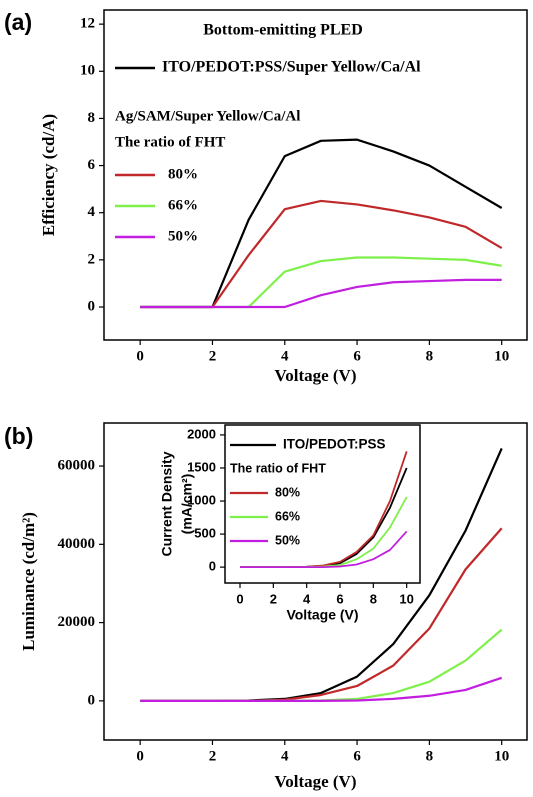 This screenshot has height=797, width=533. What do you see at coordinates (201, 499) in the screenshot?
I see `y-tick-label: 1000` at bounding box center [201, 499].